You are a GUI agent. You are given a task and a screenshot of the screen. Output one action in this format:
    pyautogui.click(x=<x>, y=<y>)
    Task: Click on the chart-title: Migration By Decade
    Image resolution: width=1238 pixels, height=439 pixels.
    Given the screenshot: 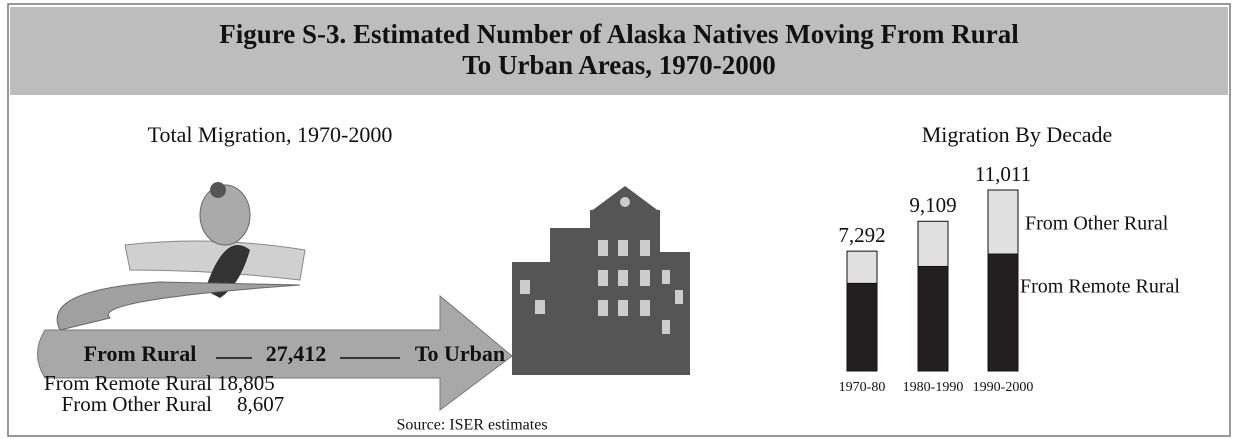 What is the action you would take?
    pyautogui.click(x=1017, y=134)
    